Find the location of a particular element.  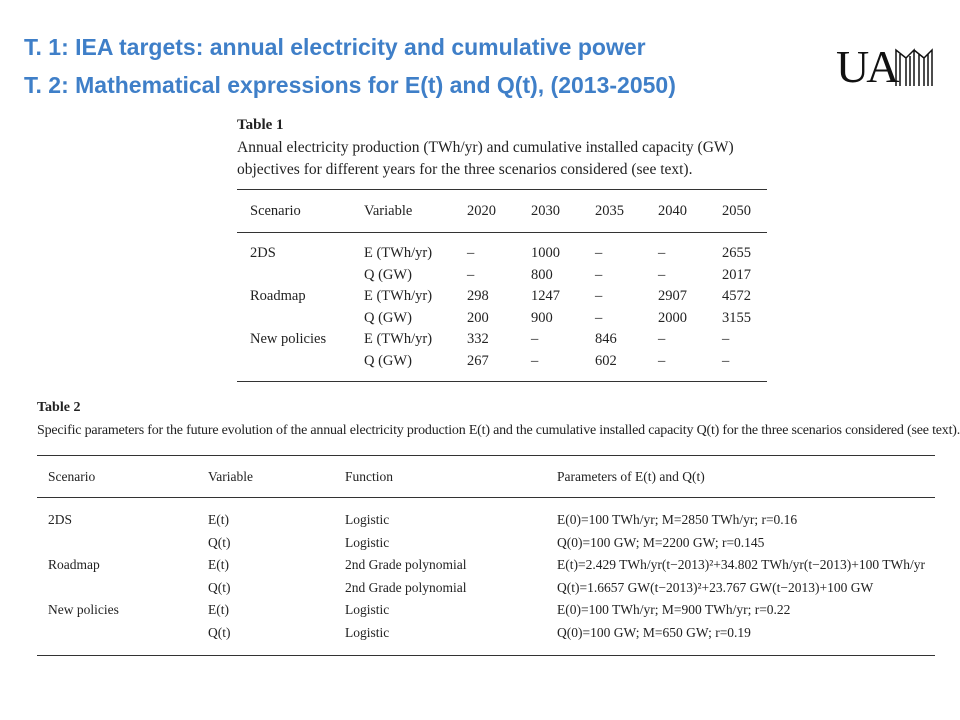

table-cell: 900 is located at coordinates (542, 317).